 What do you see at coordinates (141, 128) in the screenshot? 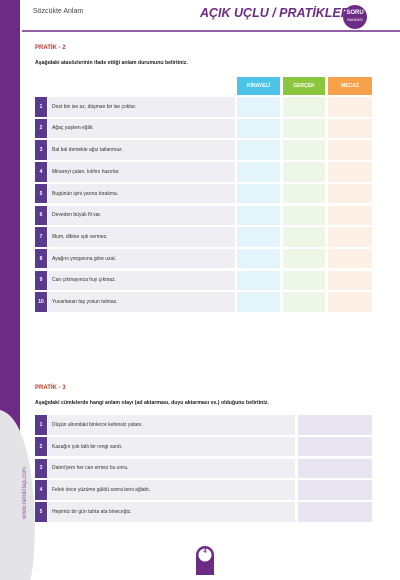
I see `row-text: Ağaç yaşken eğilir.` at bounding box center [141, 128].